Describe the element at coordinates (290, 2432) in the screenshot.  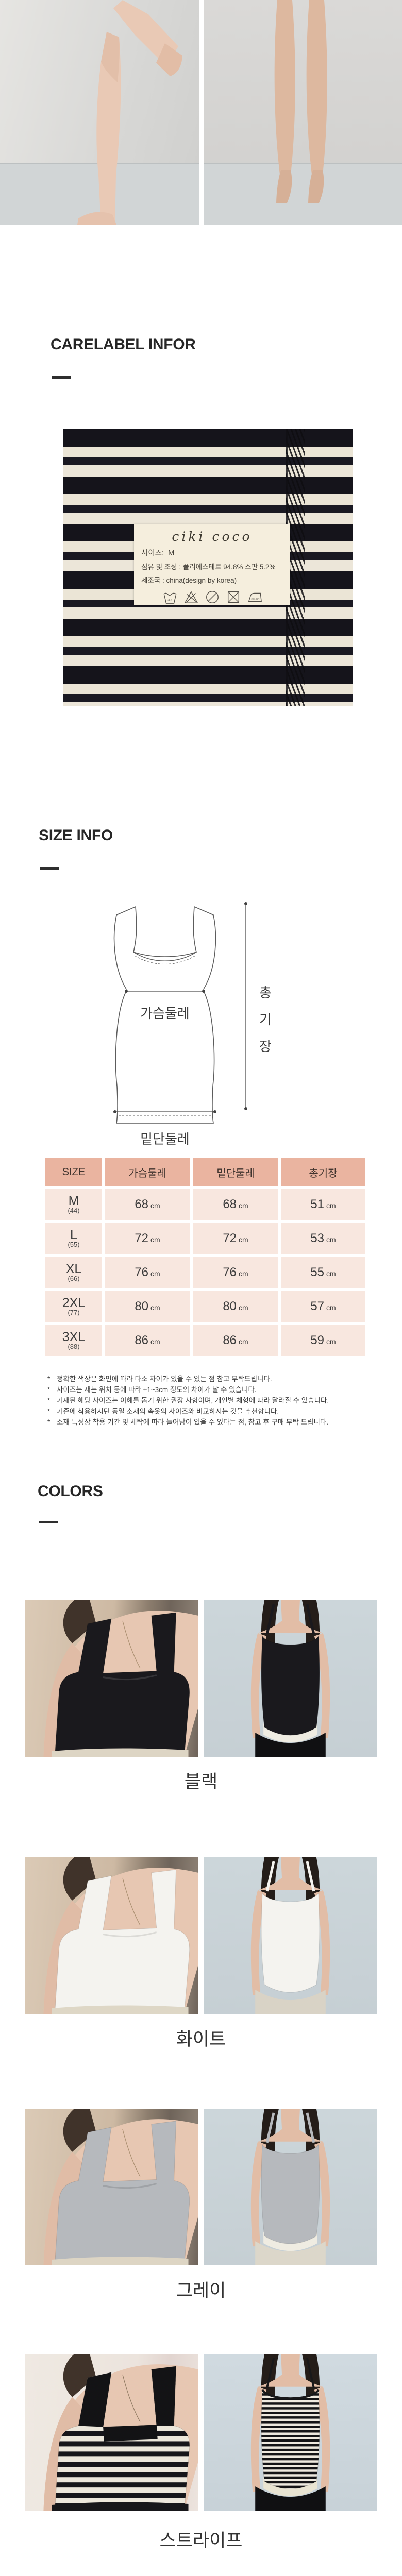
I see `stripe-model-photo` at that location.